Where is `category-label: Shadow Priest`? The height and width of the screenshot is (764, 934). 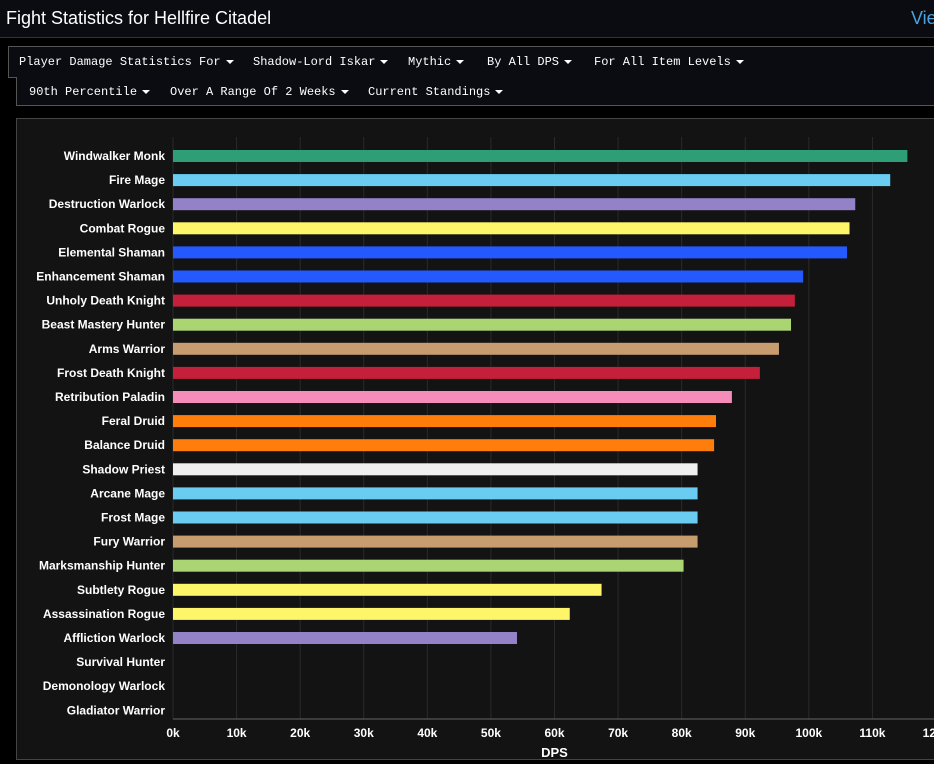 category-label: Shadow Priest is located at coordinates (123, 469).